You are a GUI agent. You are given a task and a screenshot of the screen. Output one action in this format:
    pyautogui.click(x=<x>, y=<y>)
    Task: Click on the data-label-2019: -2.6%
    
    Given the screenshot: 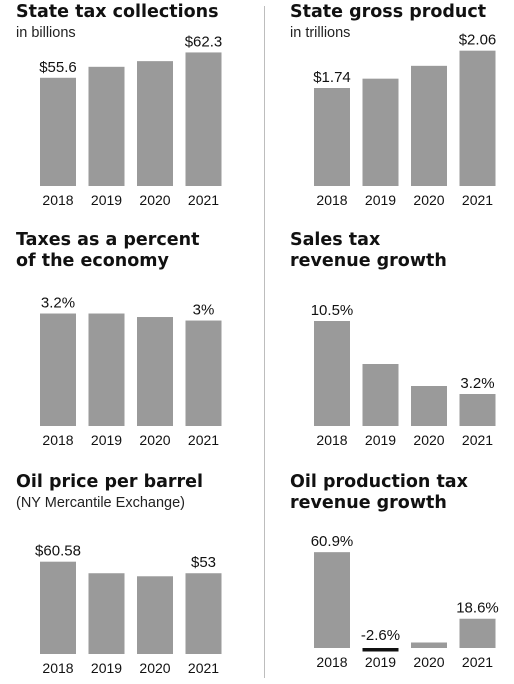 What is the action you would take?
    pyautogui.click(x=380, y=635)
    